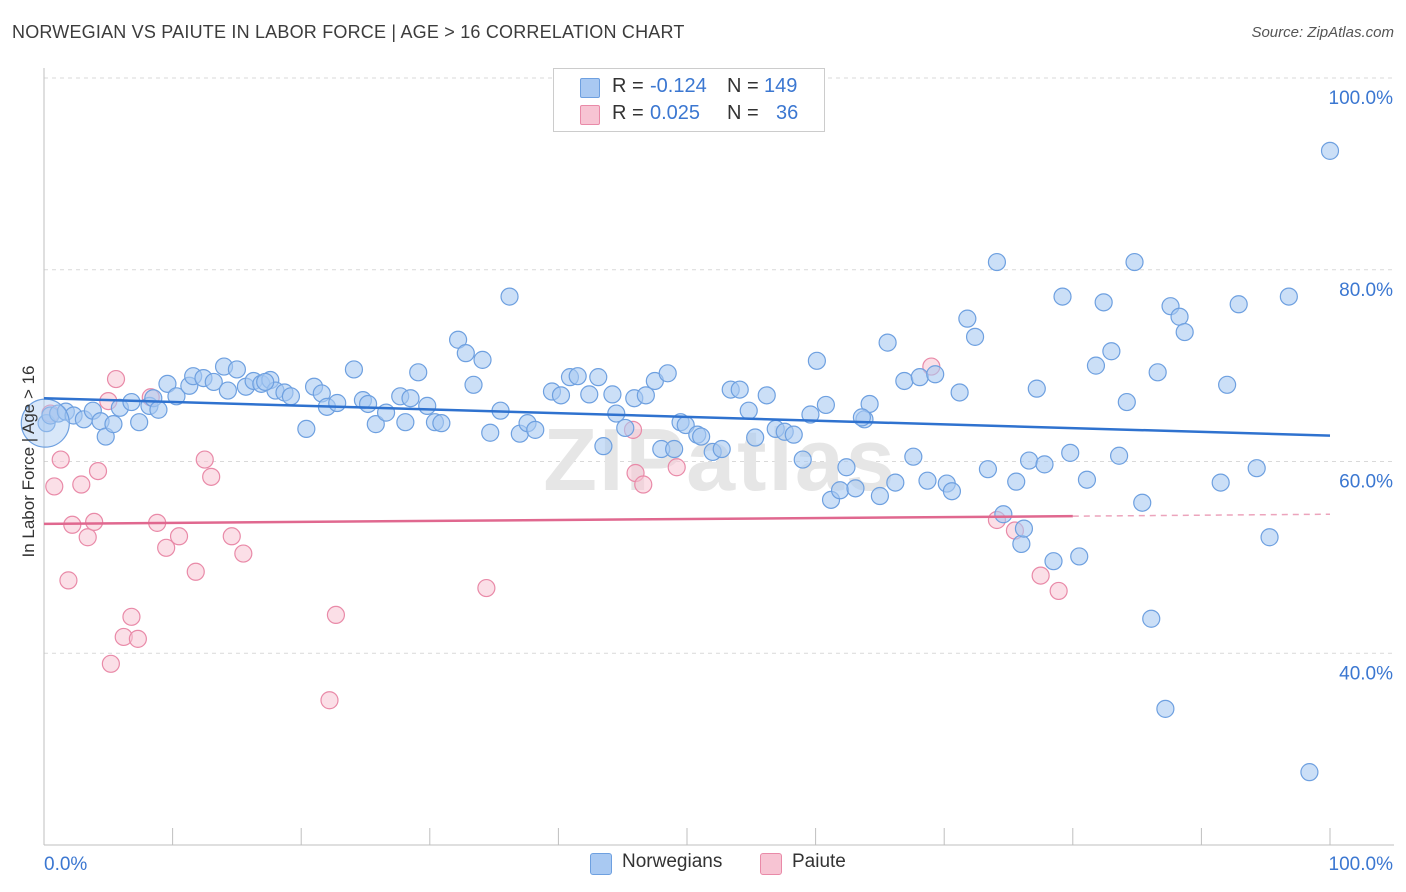 This screenshot has width=1406, height=892. I want to click on r-value: -0.124, so click(678, 86).